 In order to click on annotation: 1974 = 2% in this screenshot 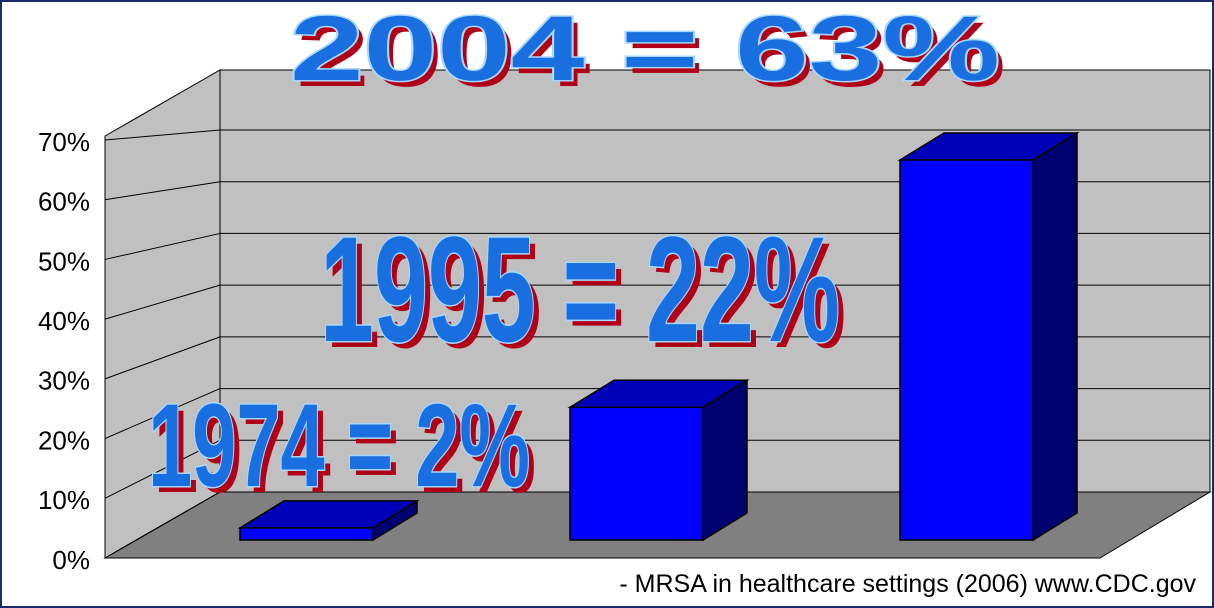, I will do `click(339, 446)`.